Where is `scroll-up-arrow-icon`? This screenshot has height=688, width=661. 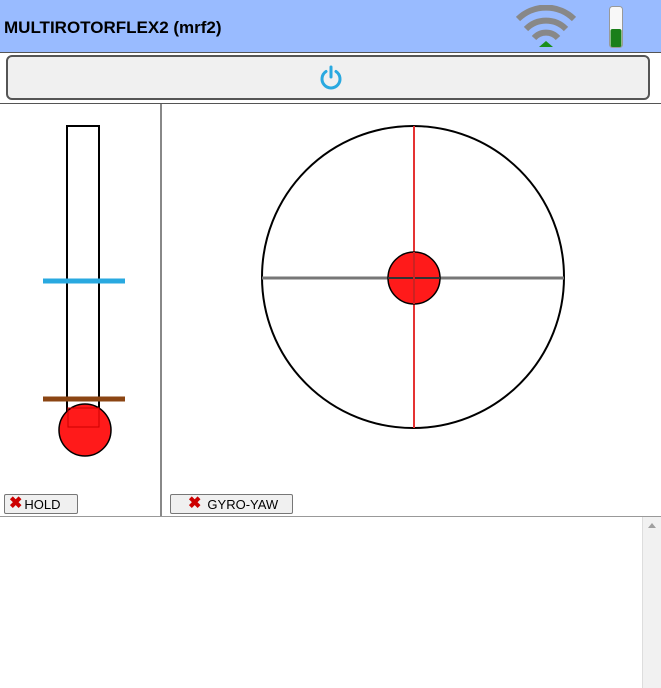 scroll-up-arrow-icon is located at coordinates (652, 525).